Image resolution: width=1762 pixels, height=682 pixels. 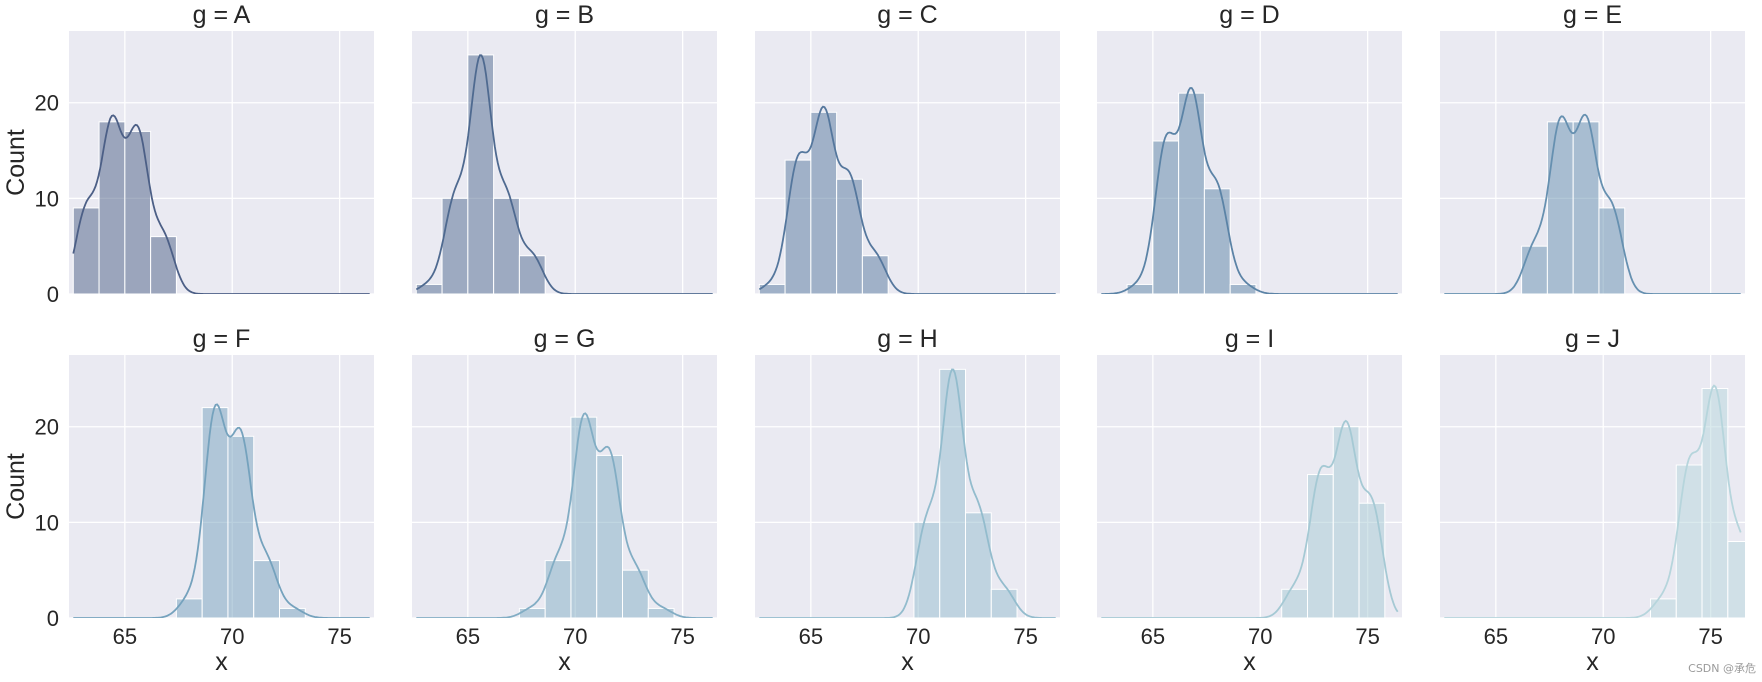 I want to click on panel-title: g = H, so click(x=907, y=339).